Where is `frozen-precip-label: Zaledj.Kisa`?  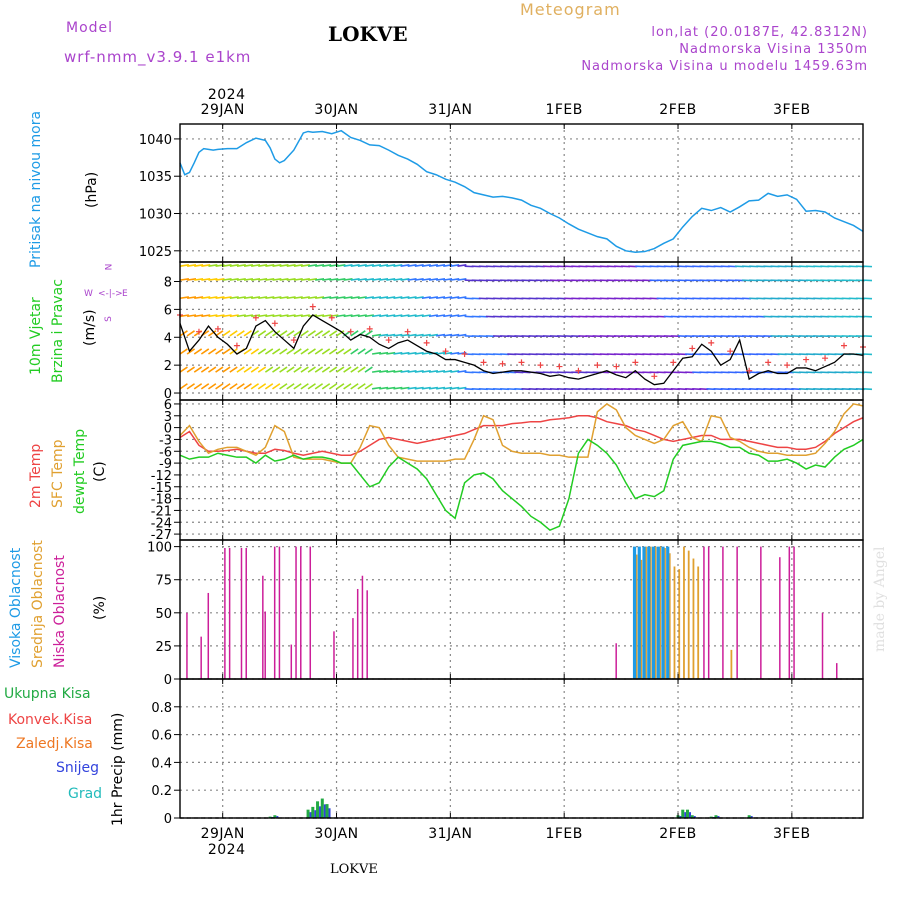 frozen-precip-label: Zaledj.Kisa is located at coordinates (54, 744).